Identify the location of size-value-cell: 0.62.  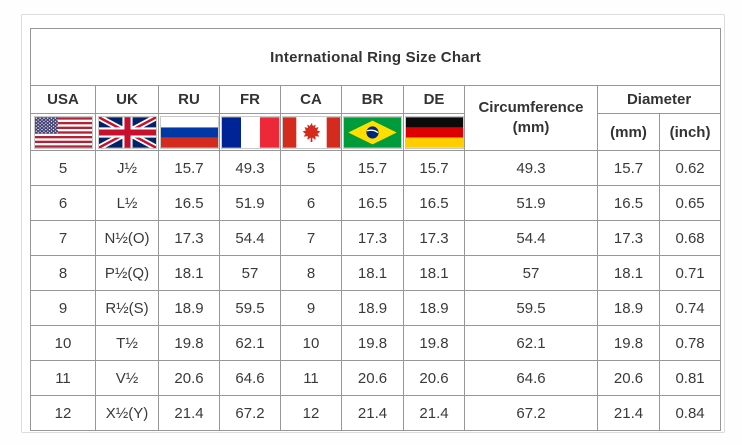
(690, 168).